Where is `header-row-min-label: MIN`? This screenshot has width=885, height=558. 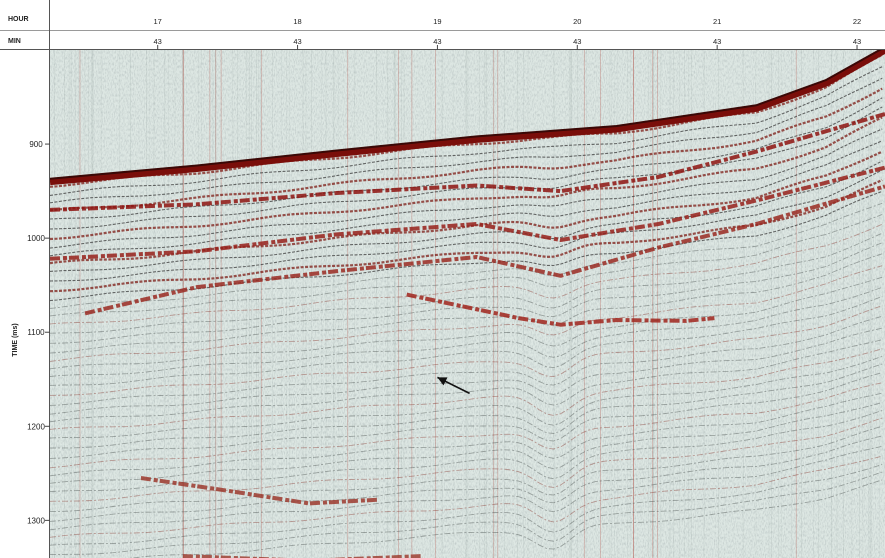
header-row-min-label: MIN is located at coordinates (14, 41).